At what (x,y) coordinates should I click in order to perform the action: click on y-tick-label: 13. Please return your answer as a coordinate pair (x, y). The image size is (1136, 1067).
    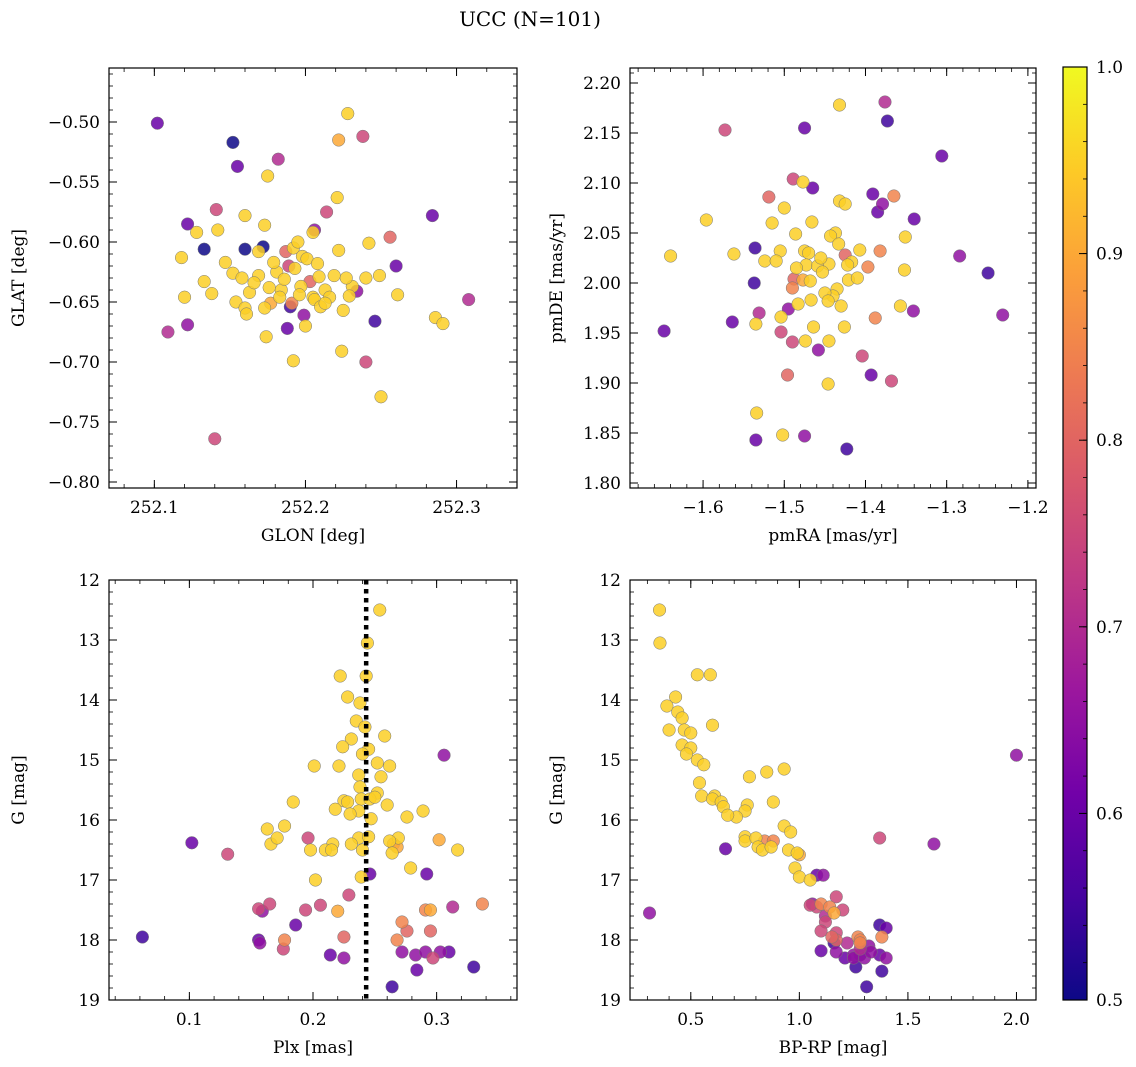
    Looking at the image, I should click on (89, 641).